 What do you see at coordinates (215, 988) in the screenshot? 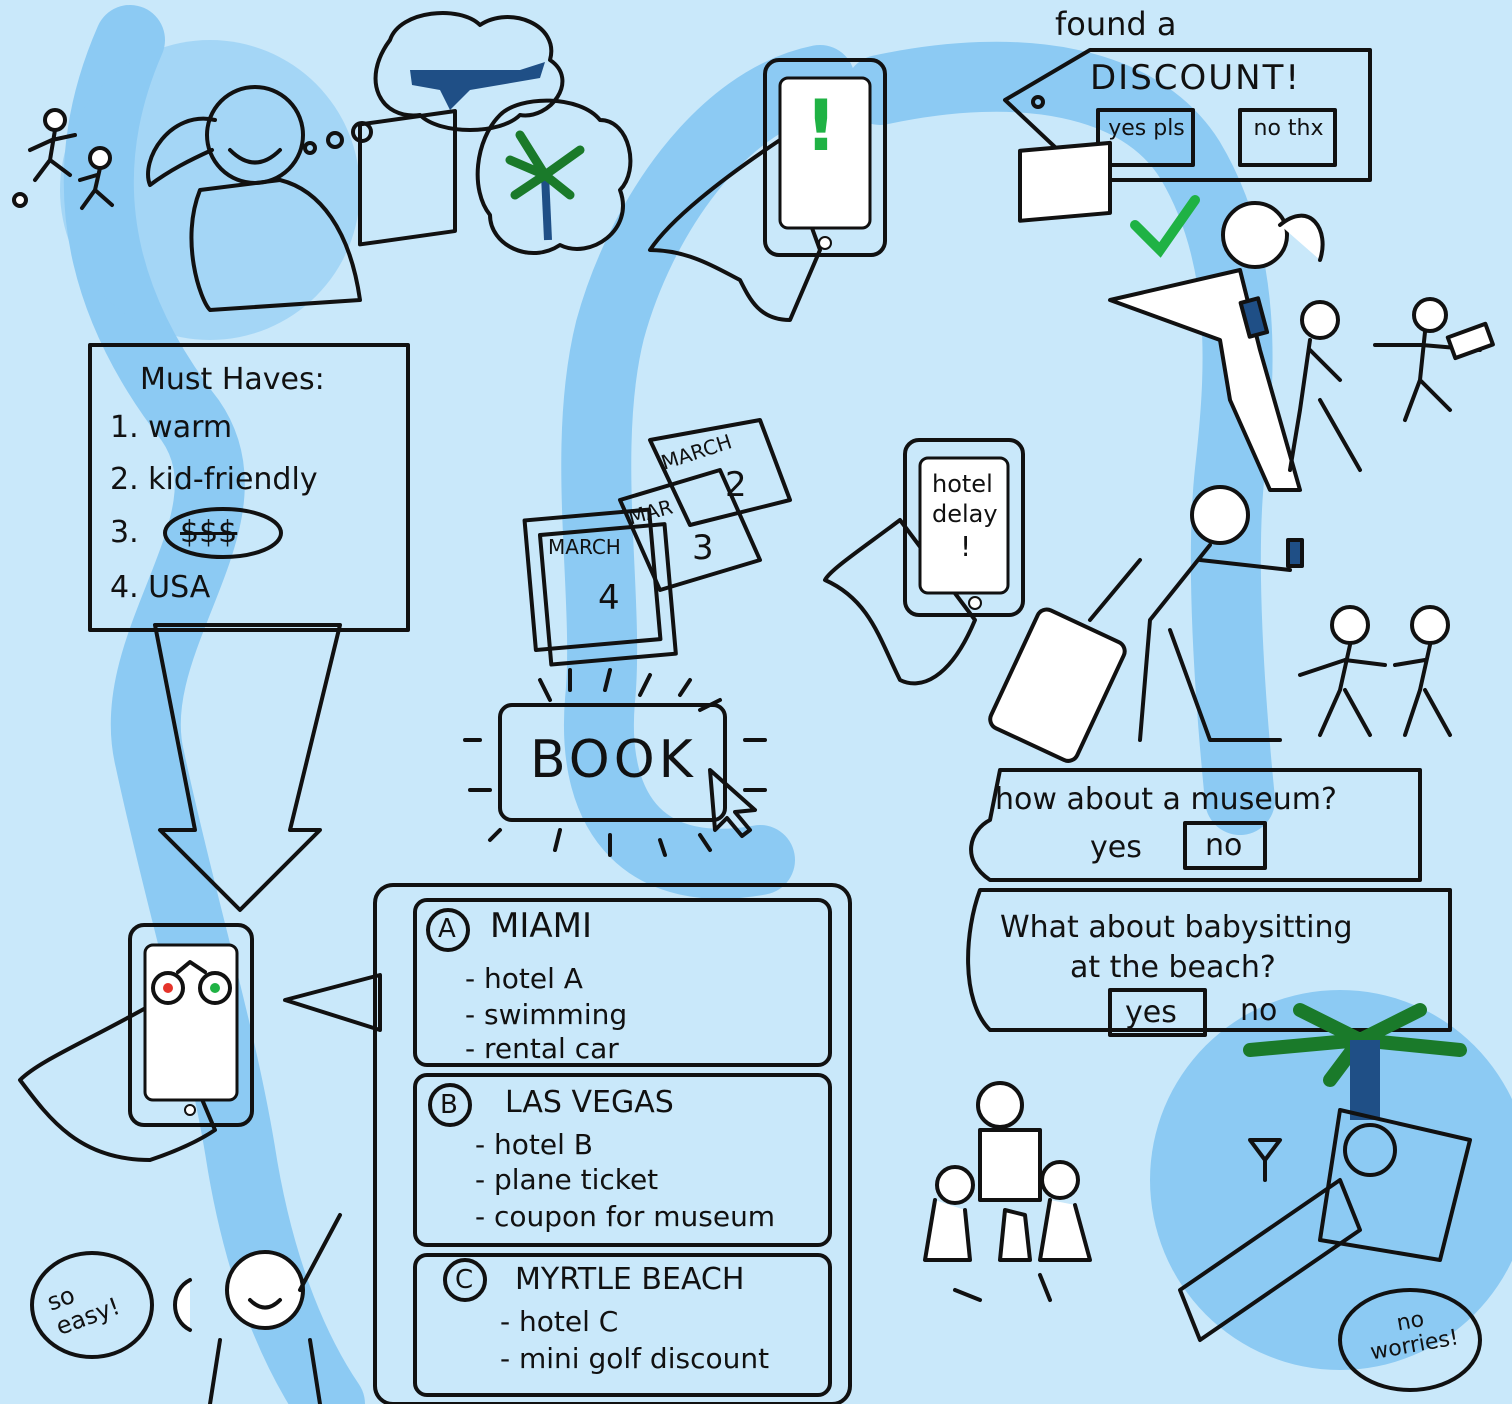
I see `owl-eye-right-icon` at bounding box center [215, 988].